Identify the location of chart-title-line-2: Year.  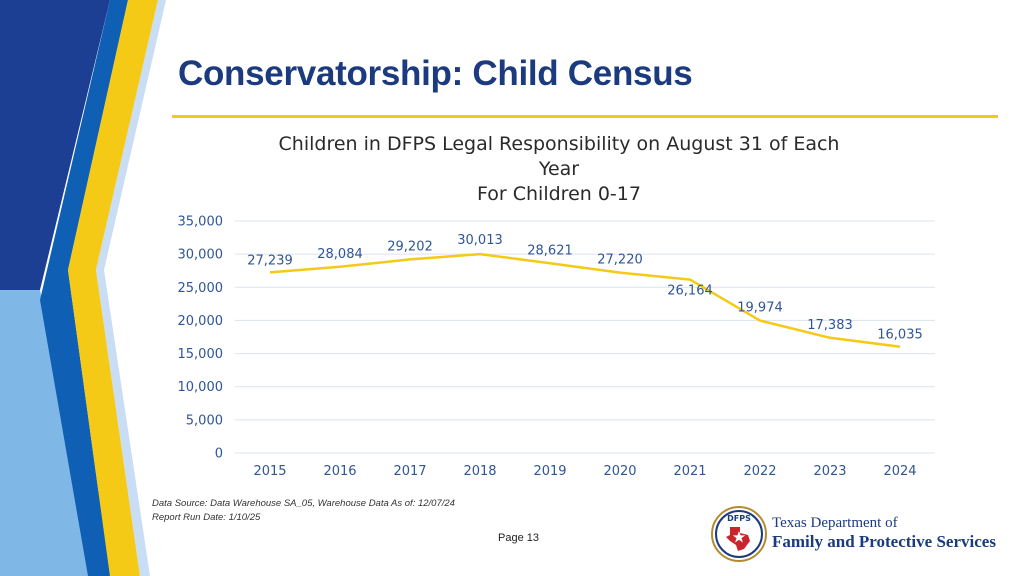
(559, 169).